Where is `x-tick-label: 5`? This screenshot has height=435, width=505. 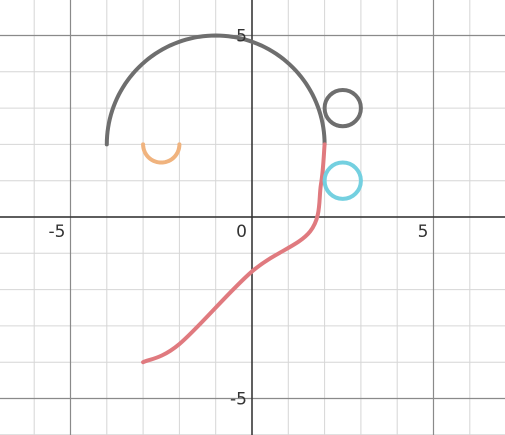 x-tick-label: 5 is located at coordinates (423, 232).